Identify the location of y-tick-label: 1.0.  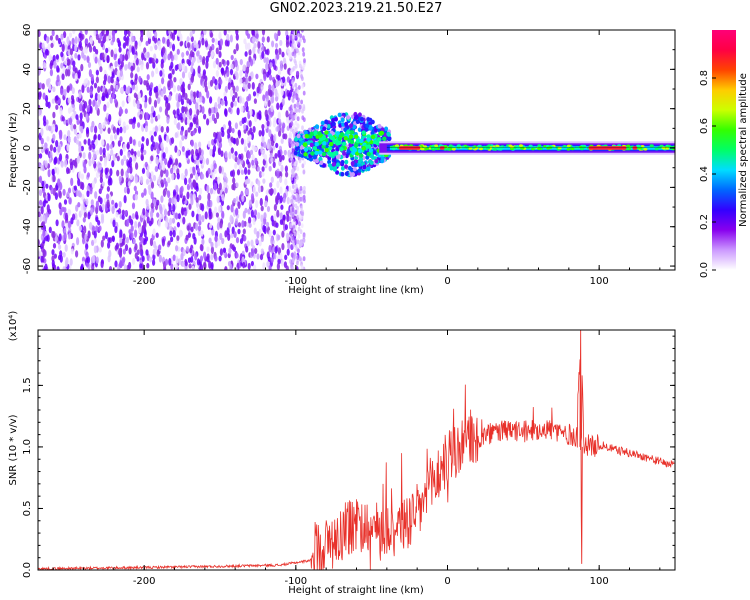
(27, 447).